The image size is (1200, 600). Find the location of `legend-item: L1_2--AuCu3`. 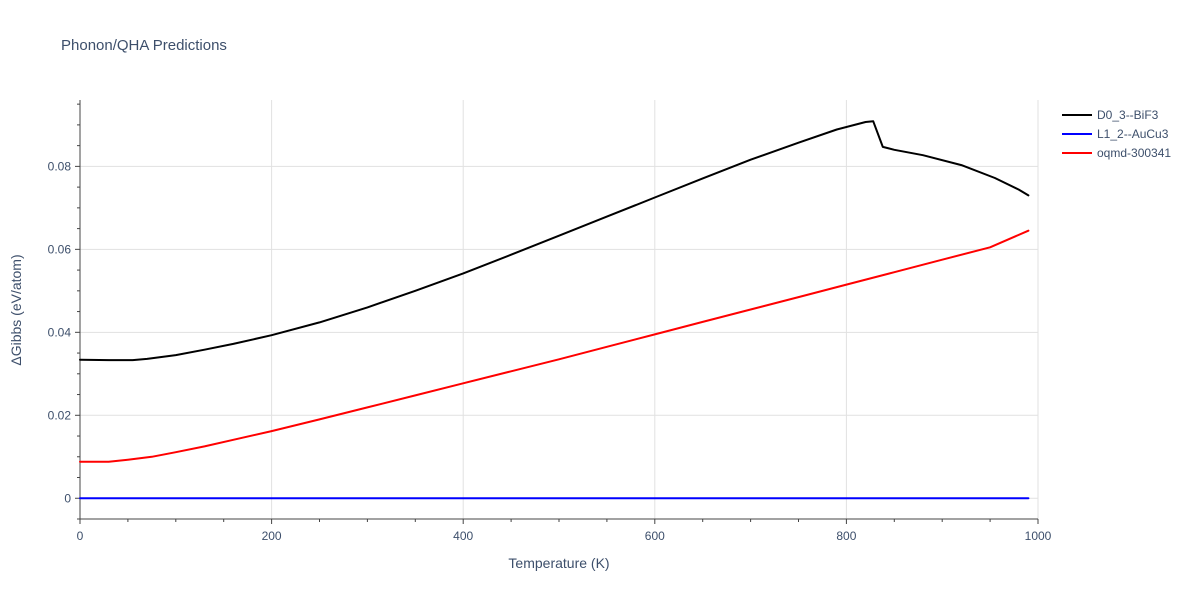

legend-item: L1_2--AuCu3 is located at coordinates (1115, 134).